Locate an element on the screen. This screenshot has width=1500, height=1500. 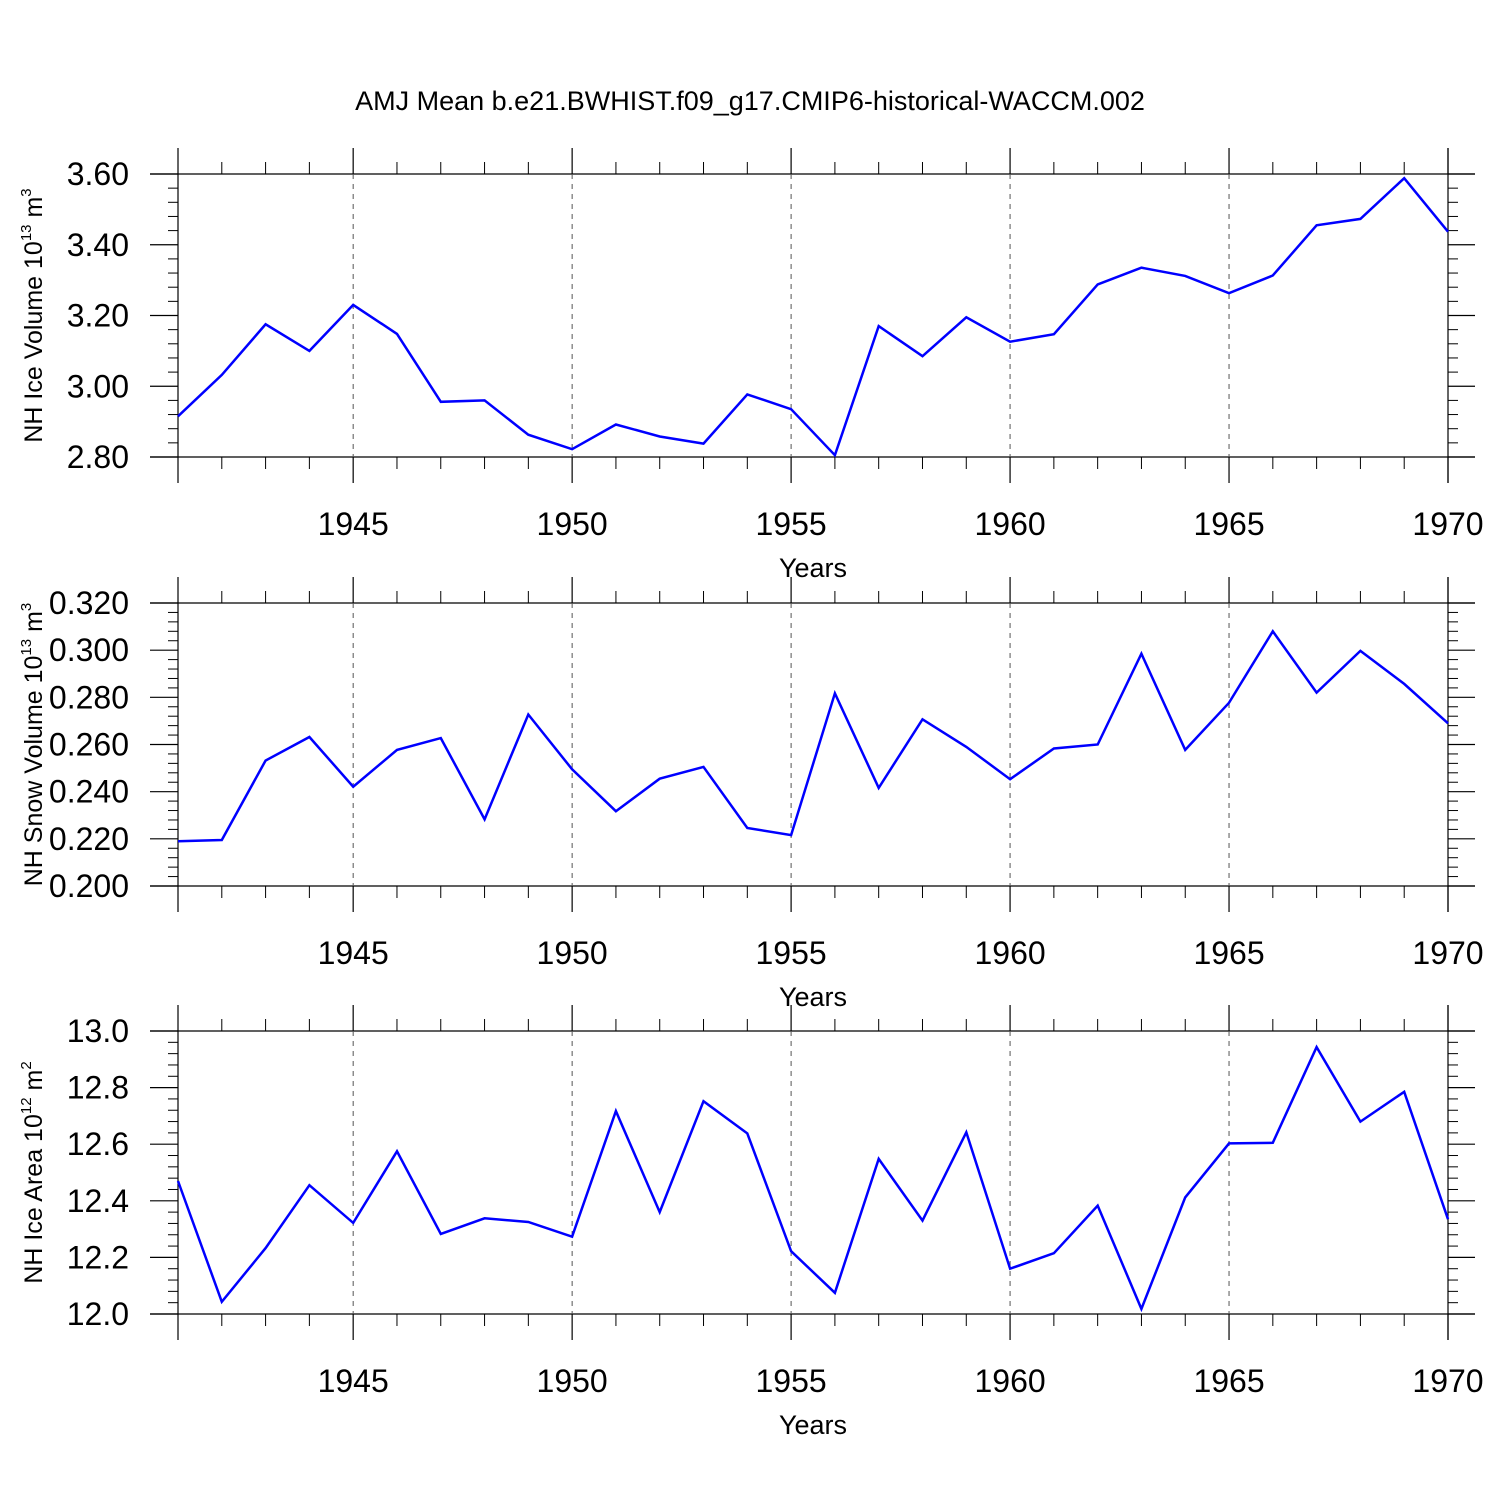
panel3-x-tick-label: 1960 is located at coordinates (1009, 1381).